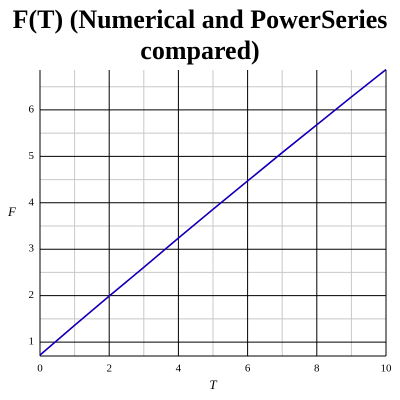 The width and height of the screenshot is (400, 400). I want to click on y-tick-label: 5, so click(32, 156).